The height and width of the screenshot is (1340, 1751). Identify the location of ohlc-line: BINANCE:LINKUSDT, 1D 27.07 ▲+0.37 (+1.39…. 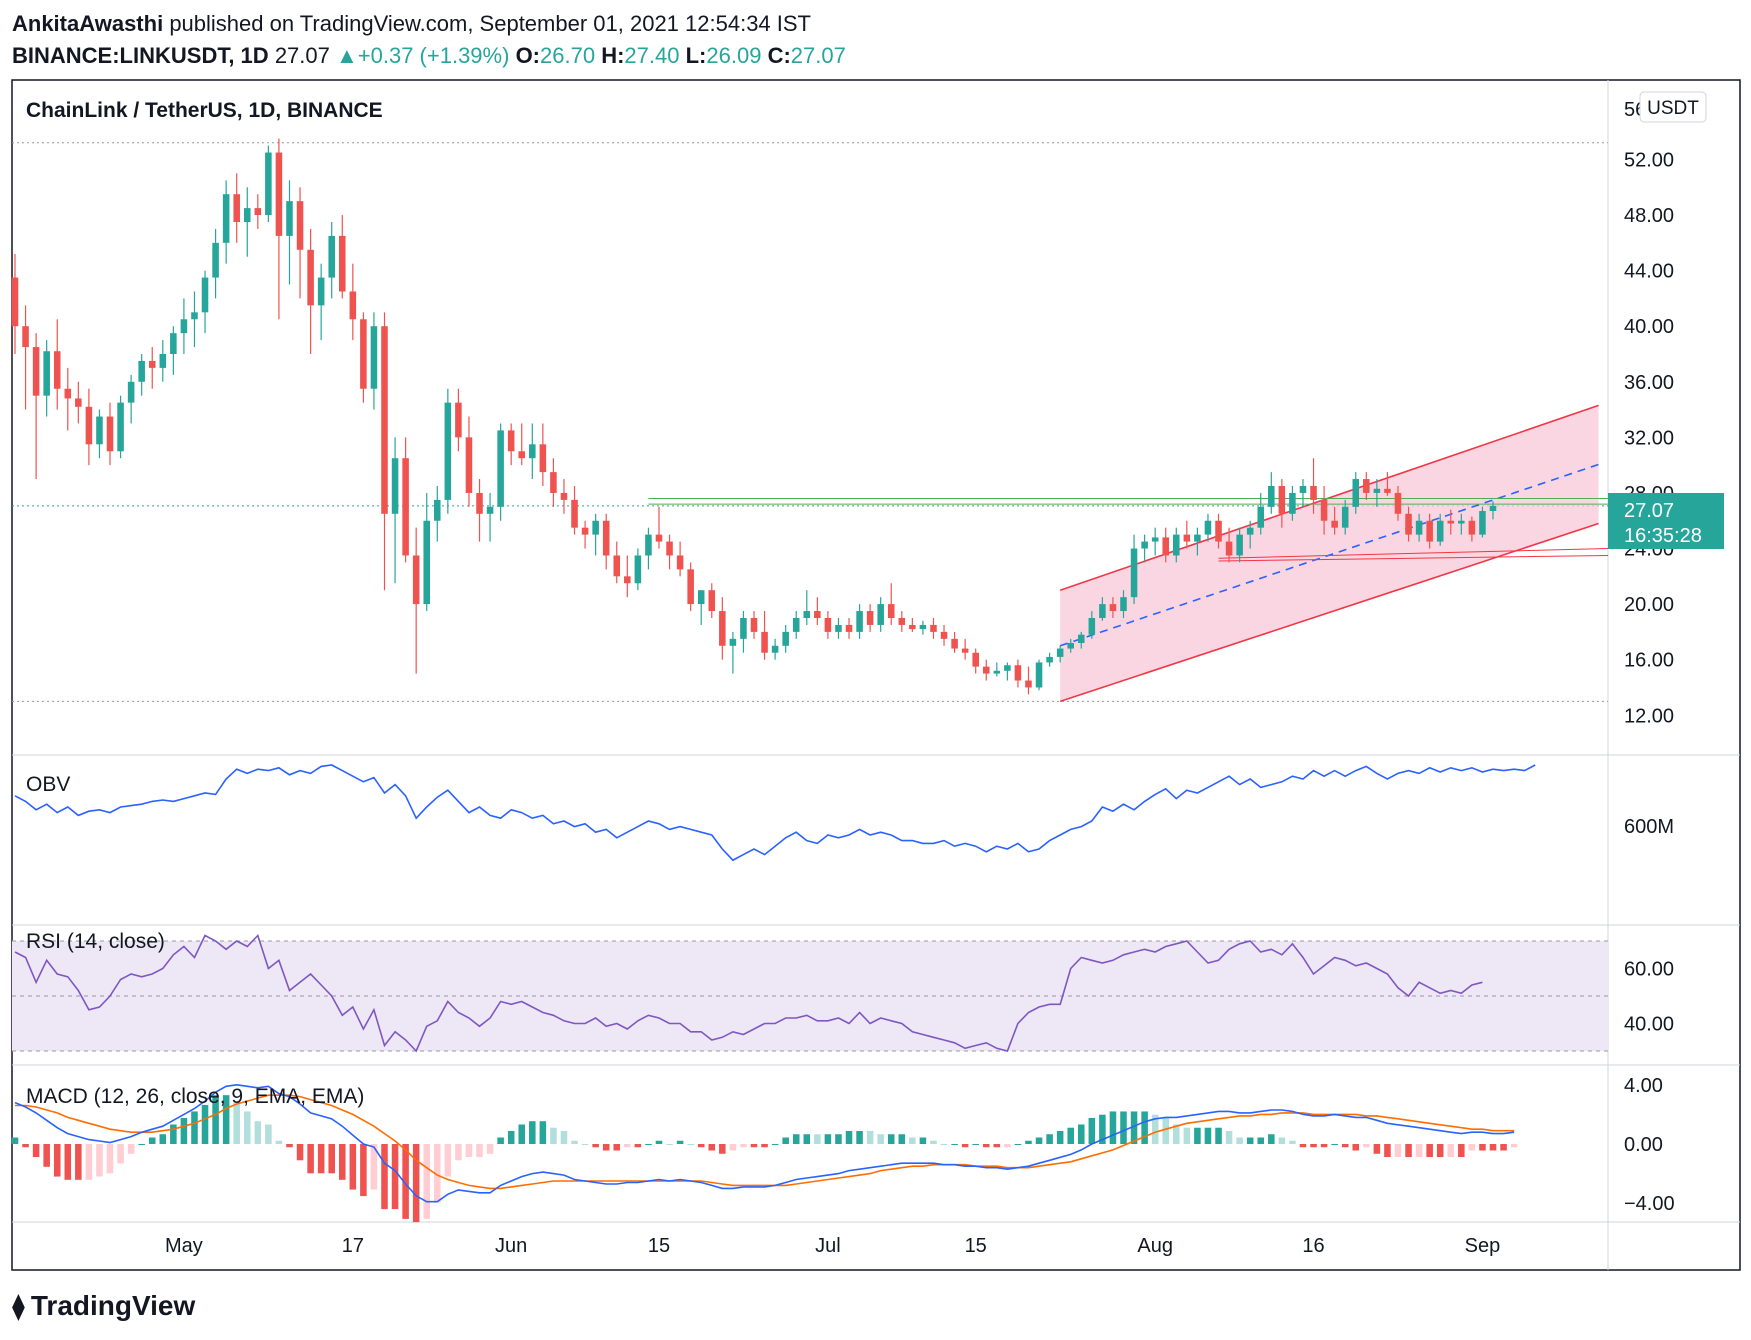
(429, 56).